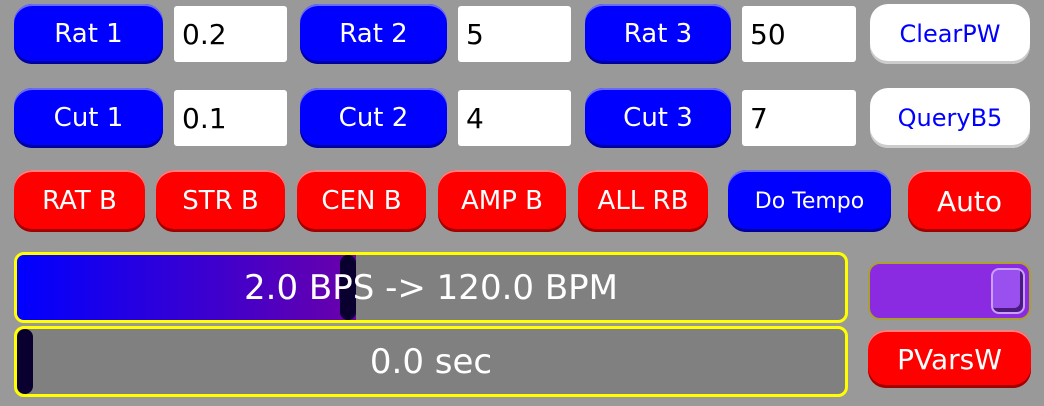 This screenshot has width=1044, height=406. Describe the element at coordinates (799, 34) in the screenshot. I see `rat-3-input: 50` at that location.